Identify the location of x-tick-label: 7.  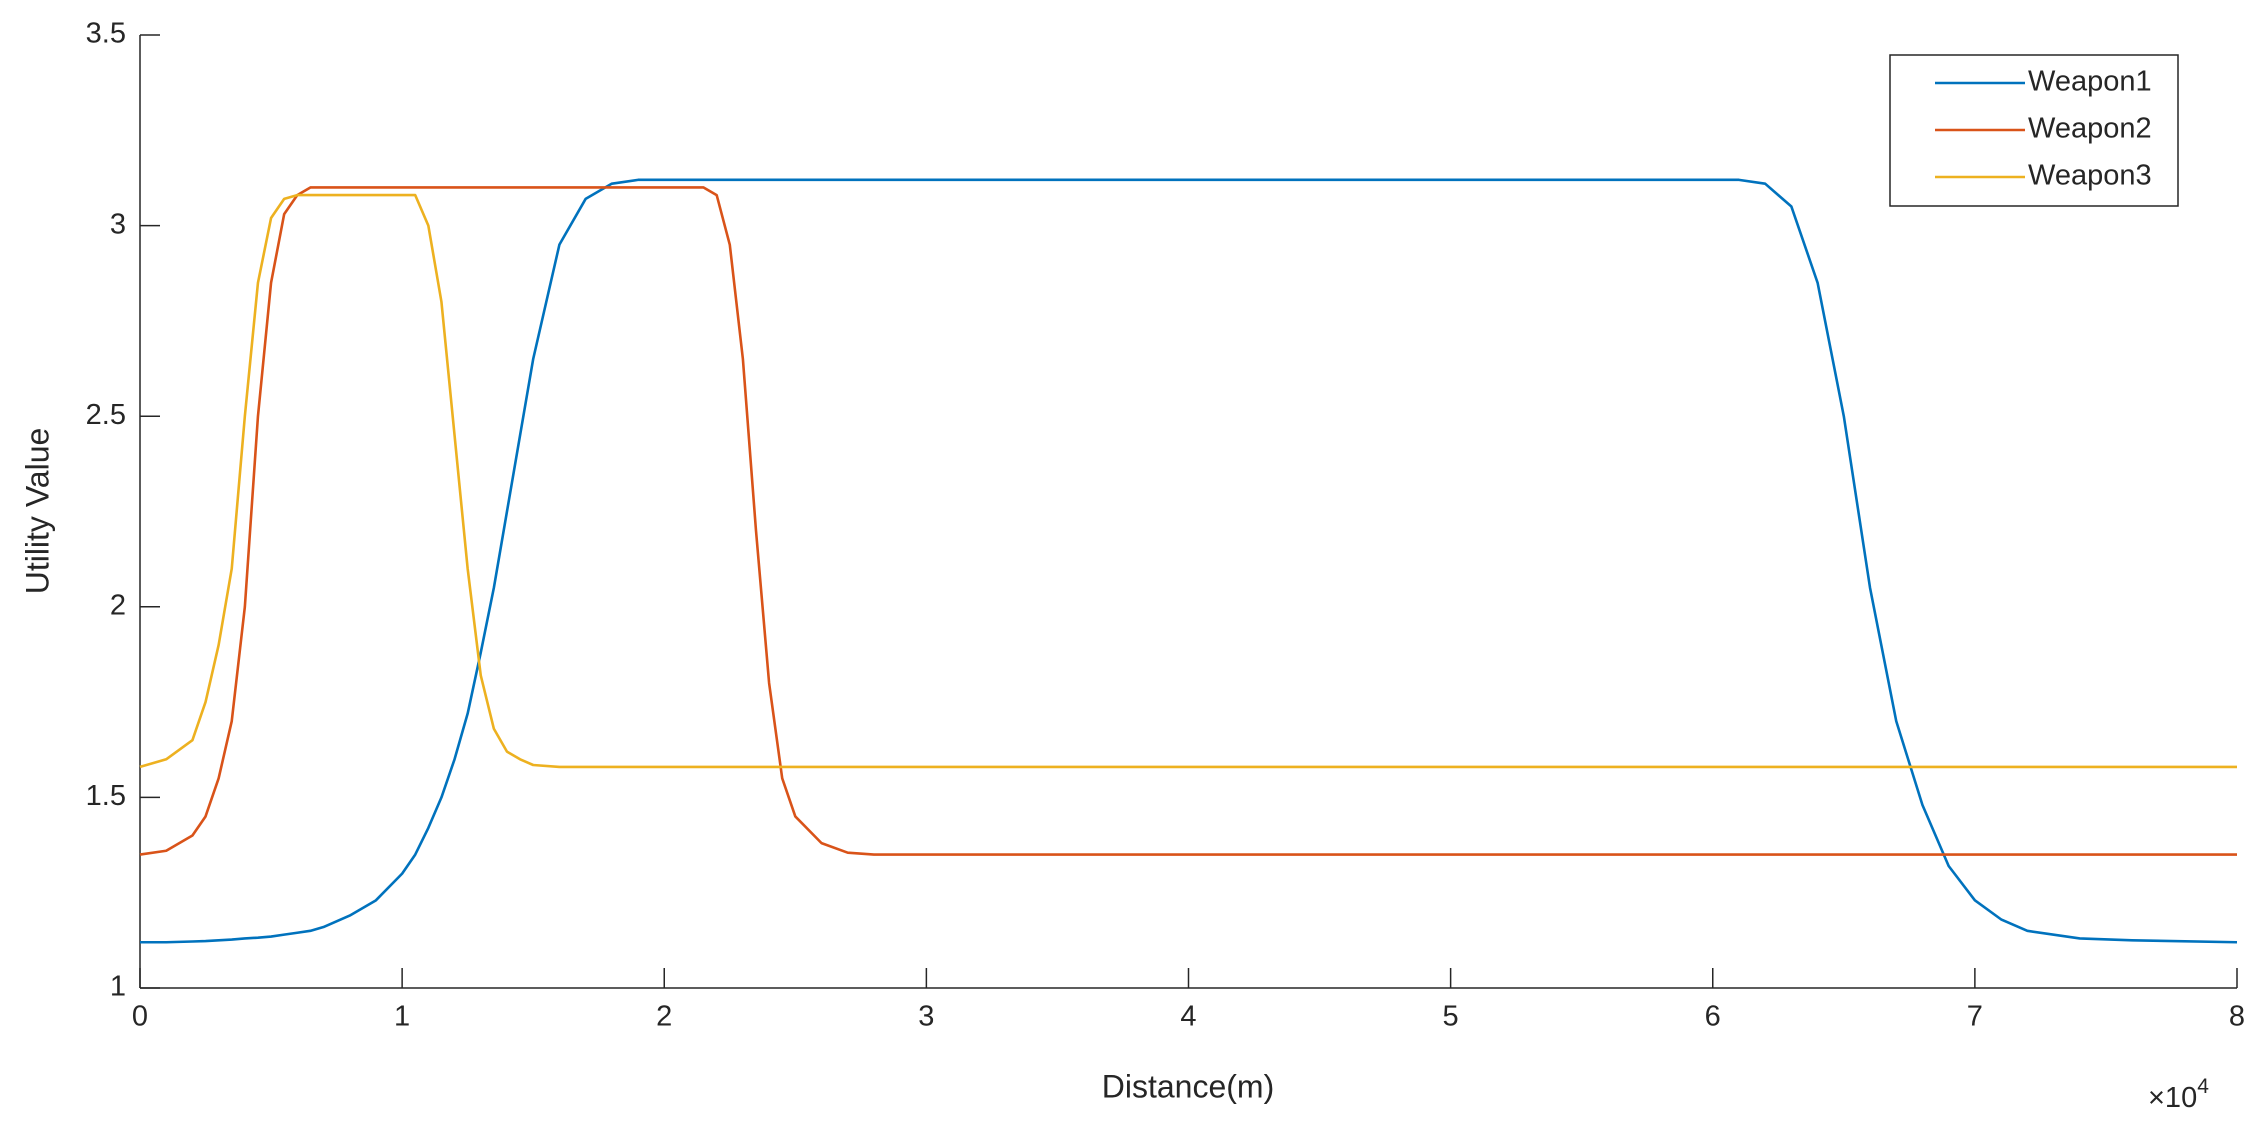
(1975, 1017).